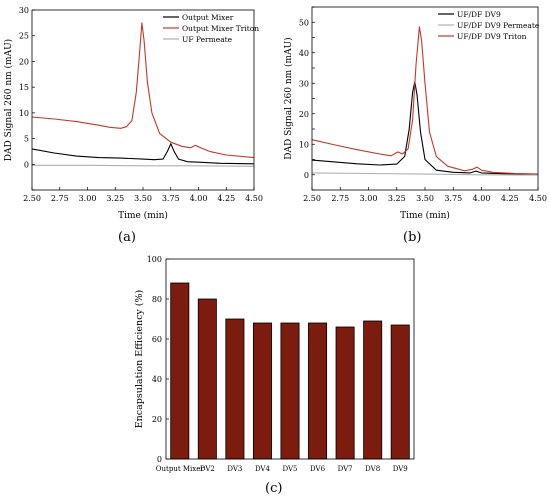  What do you see at coordinates (304, 144) in the screenshot?
I see `y-tick-label-b-3: 10` at bounding box center [304, 144].